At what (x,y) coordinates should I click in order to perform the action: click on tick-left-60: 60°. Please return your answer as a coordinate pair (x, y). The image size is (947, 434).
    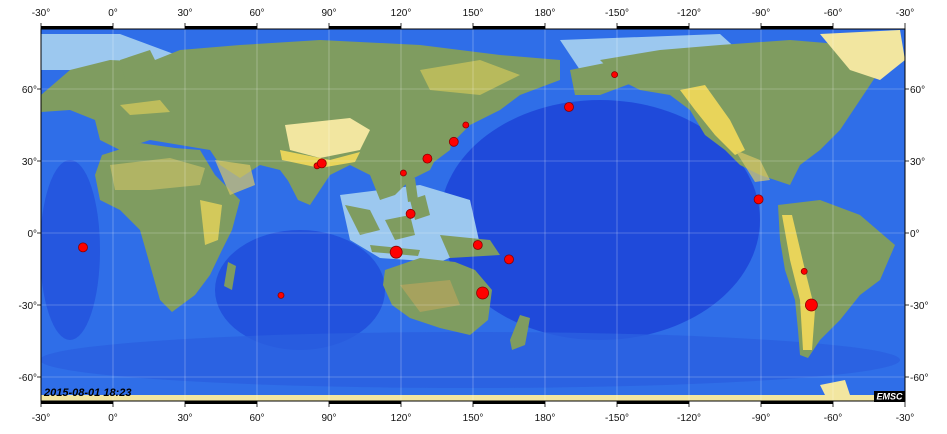
    Looking at the image, I should click on (29, 90).